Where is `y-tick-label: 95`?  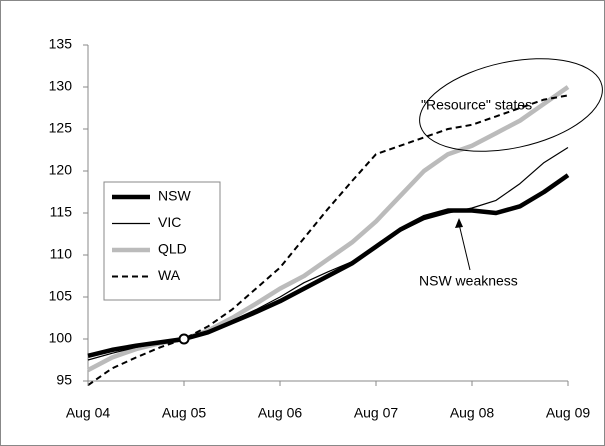 y-tick-label: 95 is located at coordinates (64, 380).